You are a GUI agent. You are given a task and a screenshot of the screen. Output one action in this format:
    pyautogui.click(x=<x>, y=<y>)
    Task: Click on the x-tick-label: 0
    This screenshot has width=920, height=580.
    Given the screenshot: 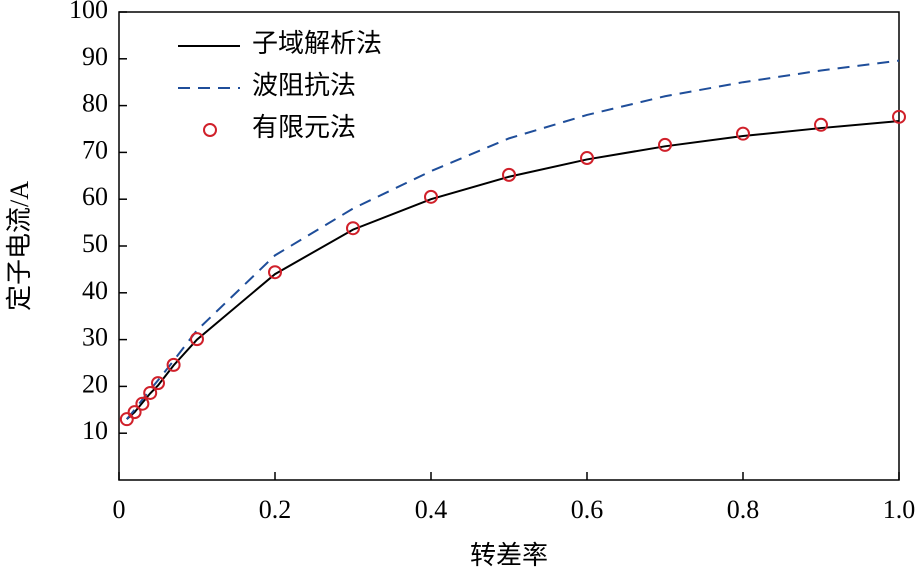 What is the action you would take?
    pyautogui.click(x=119, y=509)
    